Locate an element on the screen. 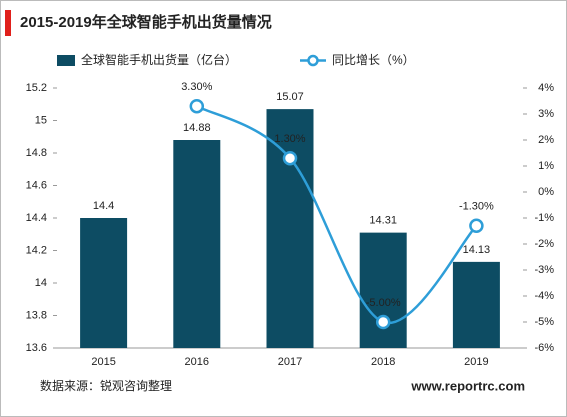  y2-tick-label: 2% is located at coordinates (546, 140).